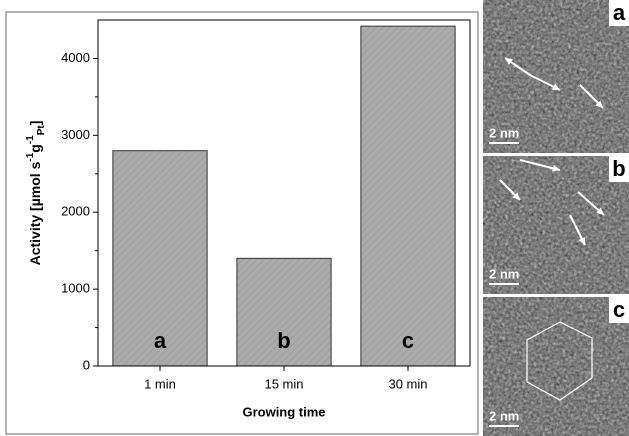 This screenshot has height=436, width=629. Describe the element at coordinates (35, 213) in the screenshot. I see `y-axis-label-part: Activity [µmol s` at that location.